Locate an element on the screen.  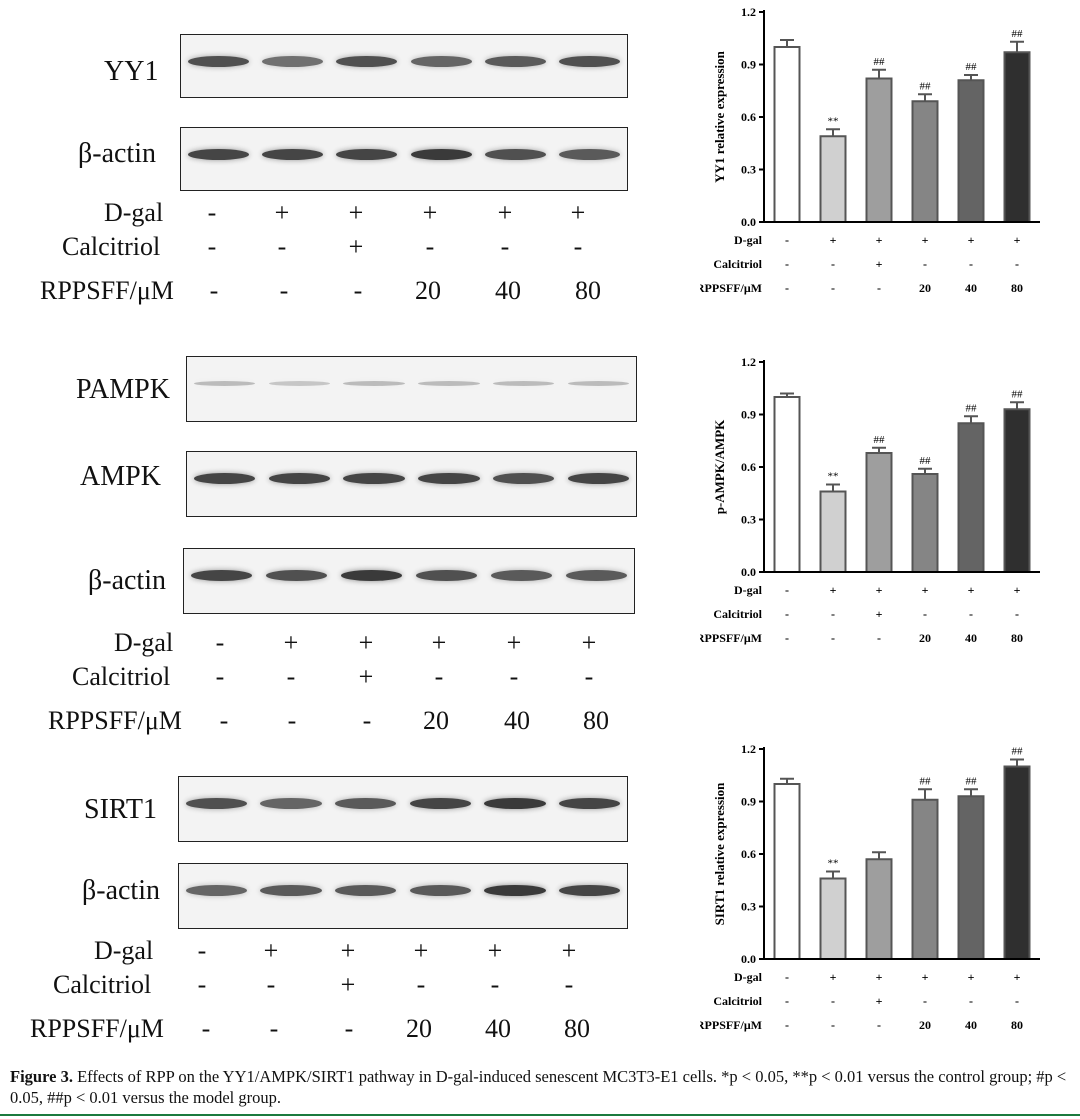
blot-image-ampk is located at coordinates (411, 484).